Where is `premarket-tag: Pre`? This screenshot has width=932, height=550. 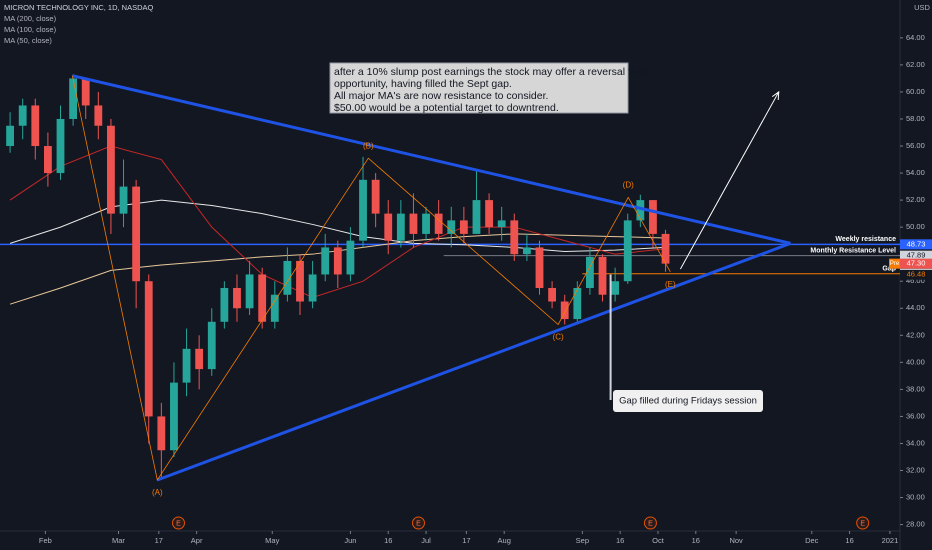 premarket-tag: Pre is located at coordinates (895, 264).